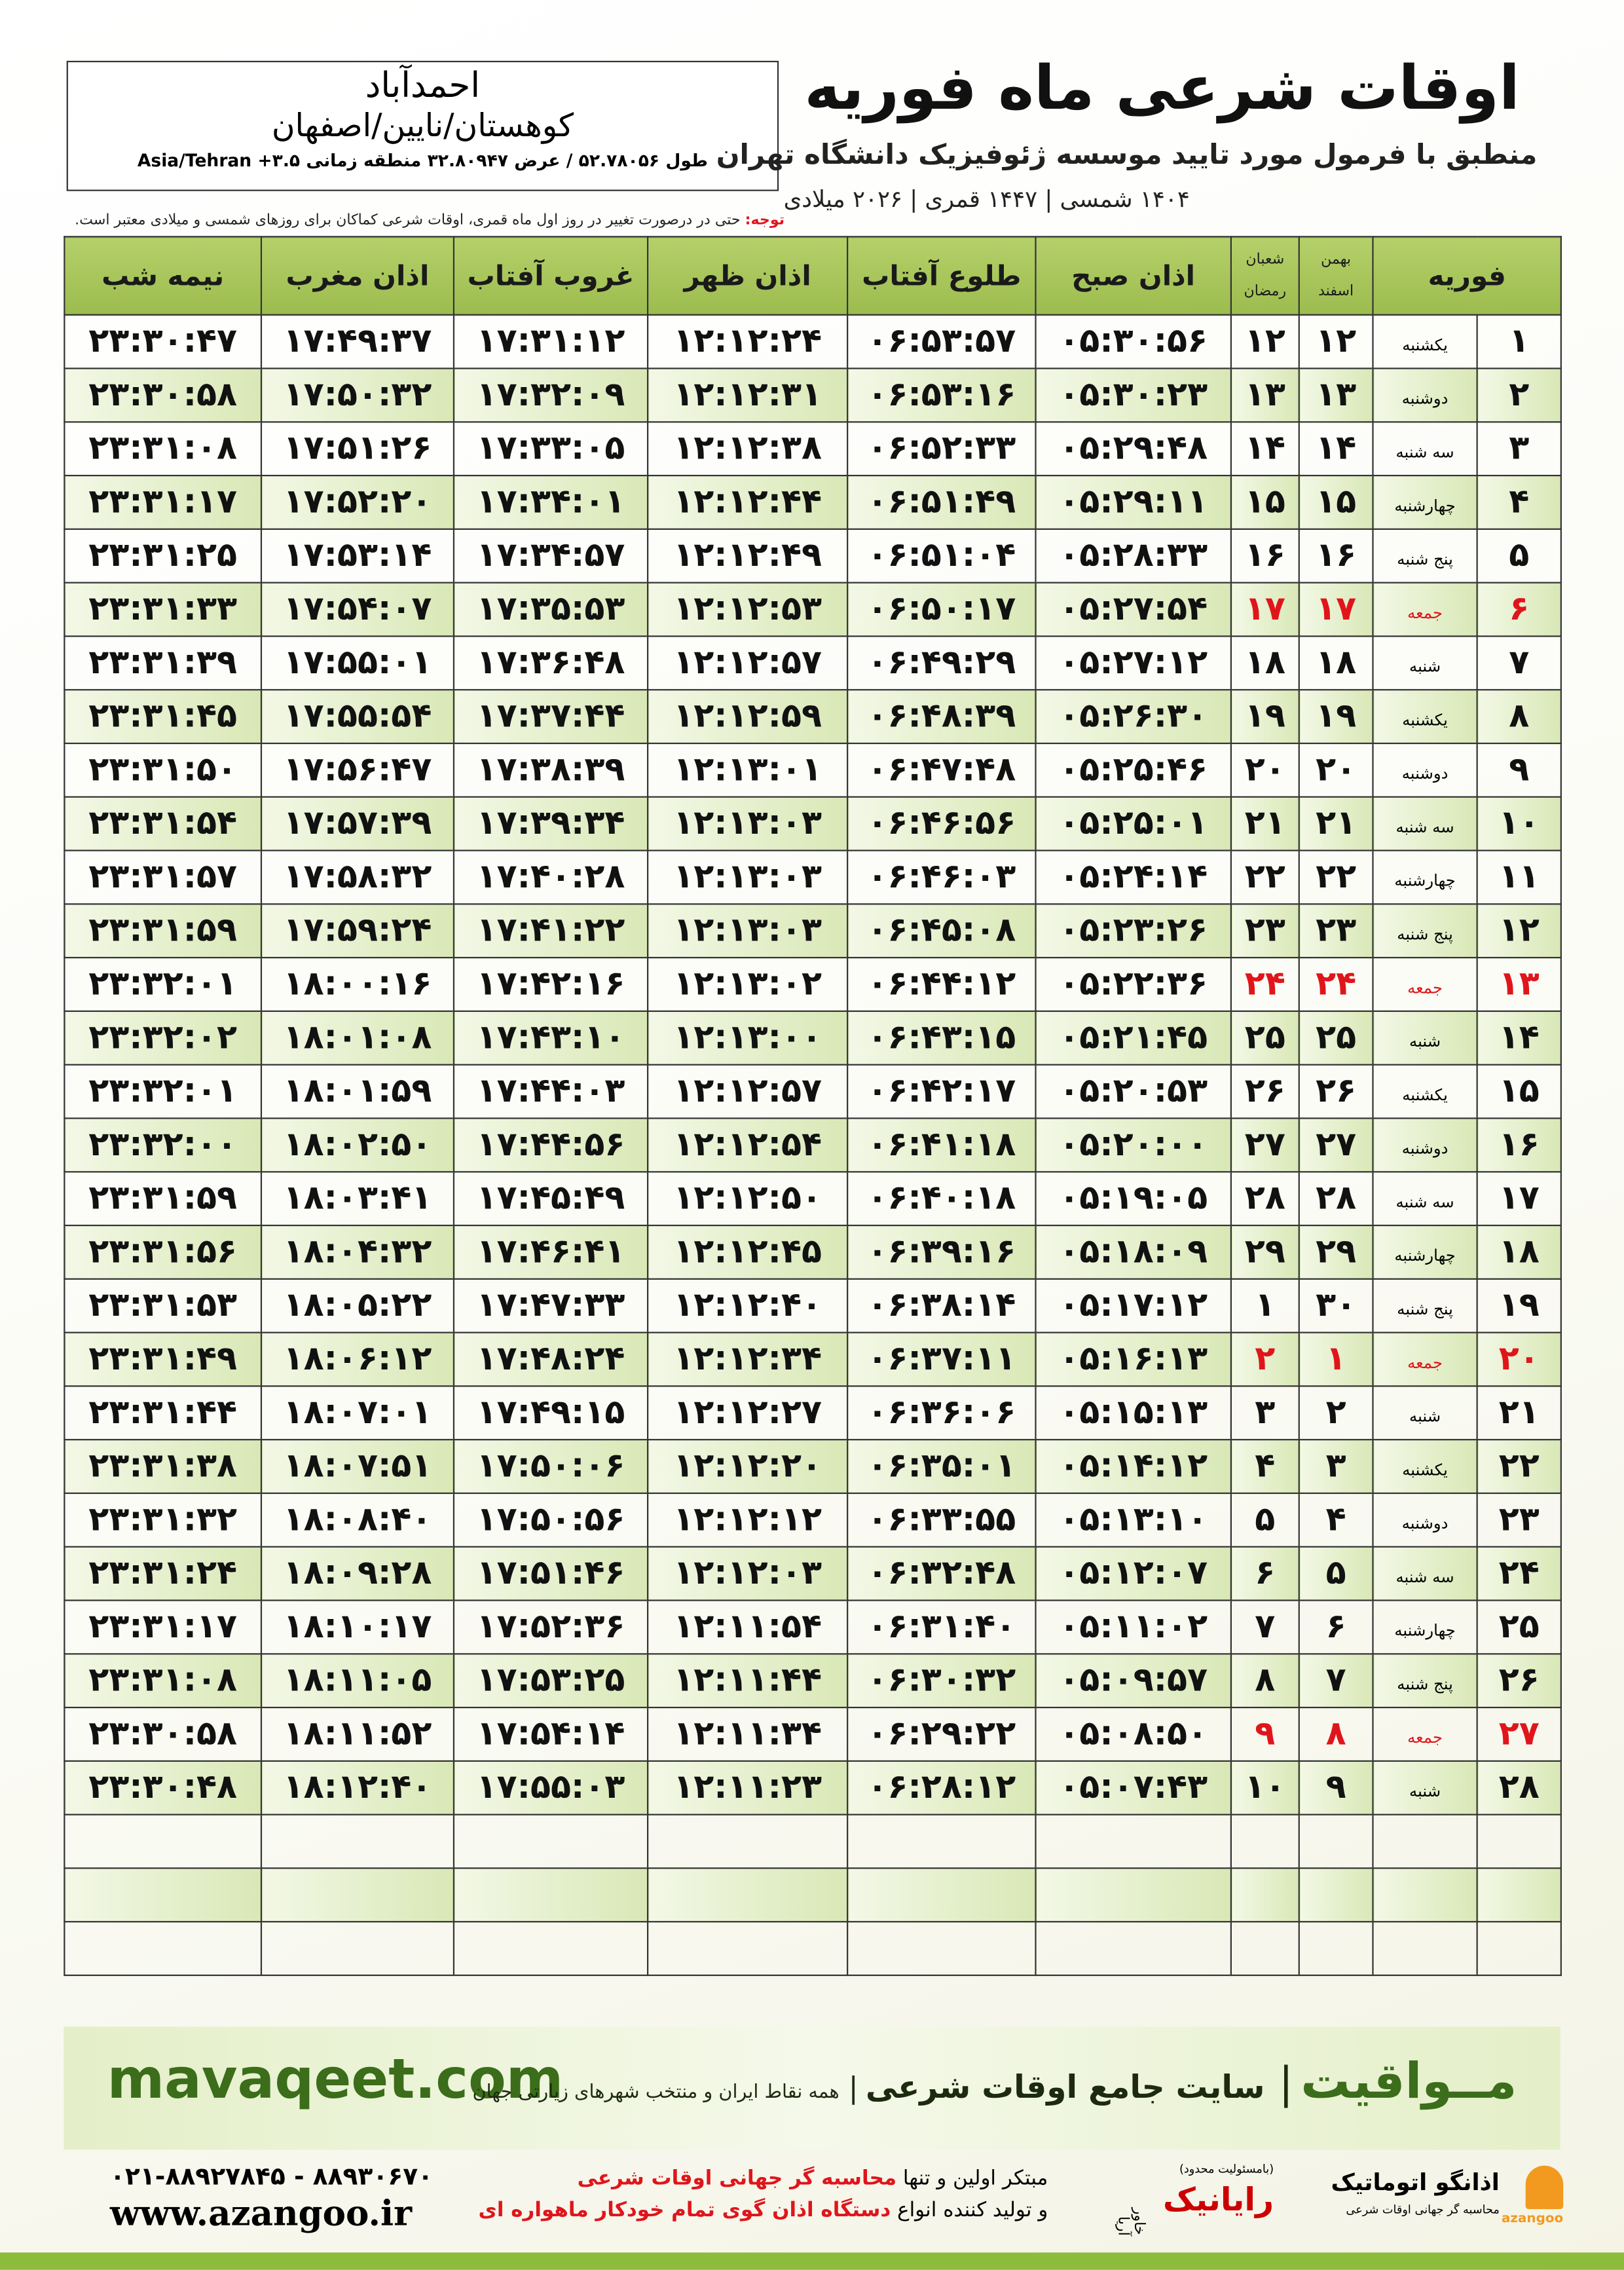 This screenshot has width=1624, height=2270. I want to click on slogan: سایت جامع اوقات شرعی, so click(1065, 2088).